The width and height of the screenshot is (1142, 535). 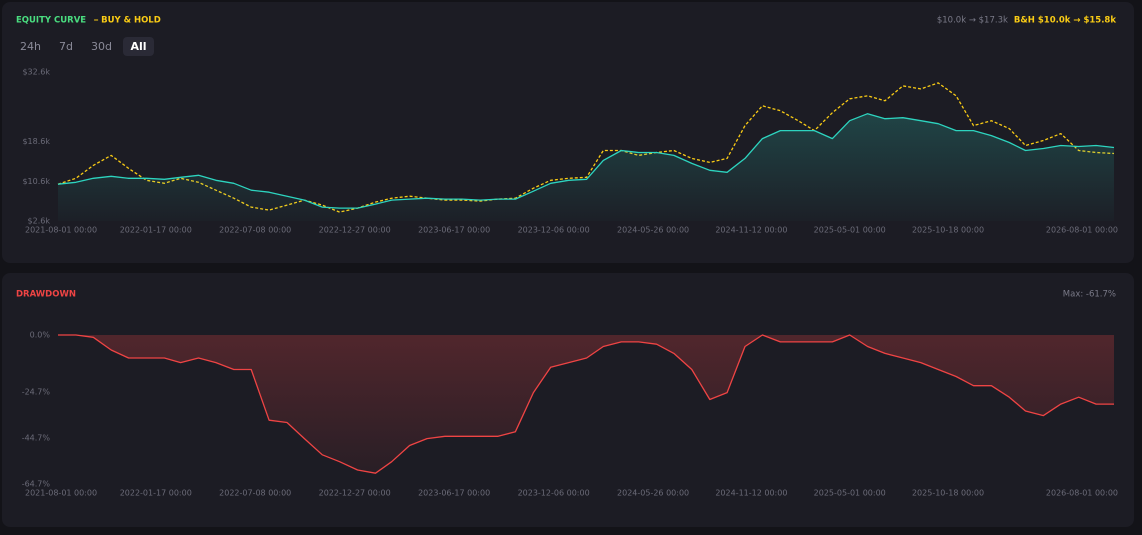 What do you see at coordinates (36, 72) in the screenshot?
I see `y-tick-label: $32.6k` at bounding box center [36, 72].